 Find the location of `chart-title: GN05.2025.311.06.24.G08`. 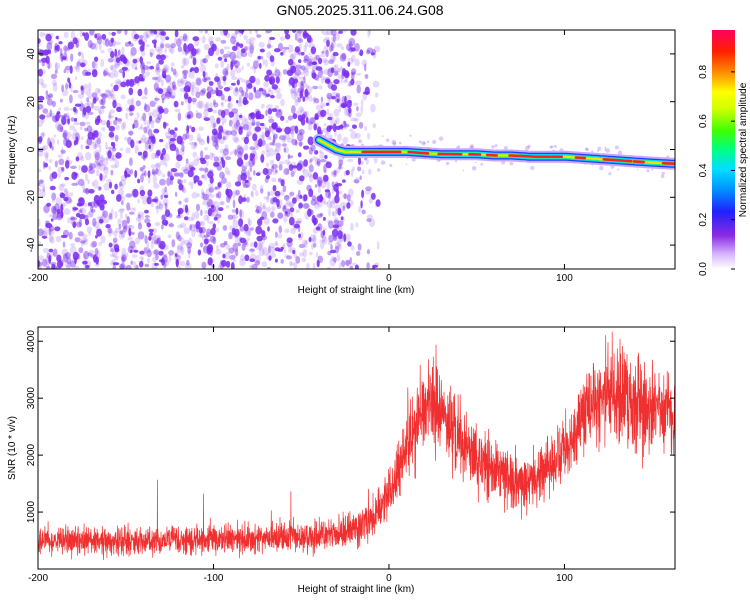

chart-title: GN05.2025.311.06.24.G08 is located at coordinates (359, 10).